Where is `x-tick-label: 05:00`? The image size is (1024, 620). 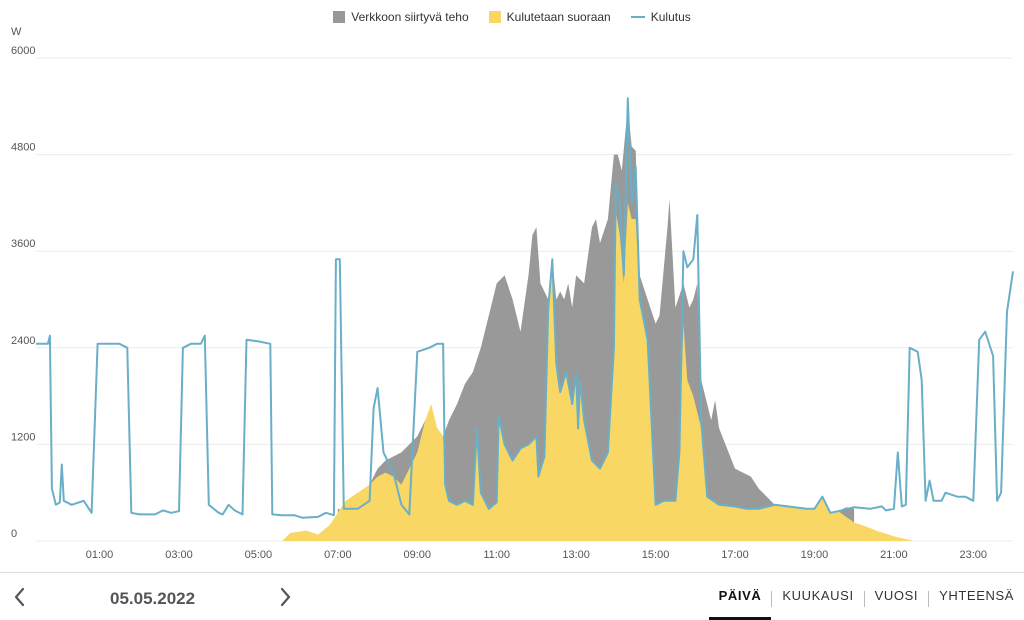
x-tick-label: 05:00 is located at coordinates (259, 554).